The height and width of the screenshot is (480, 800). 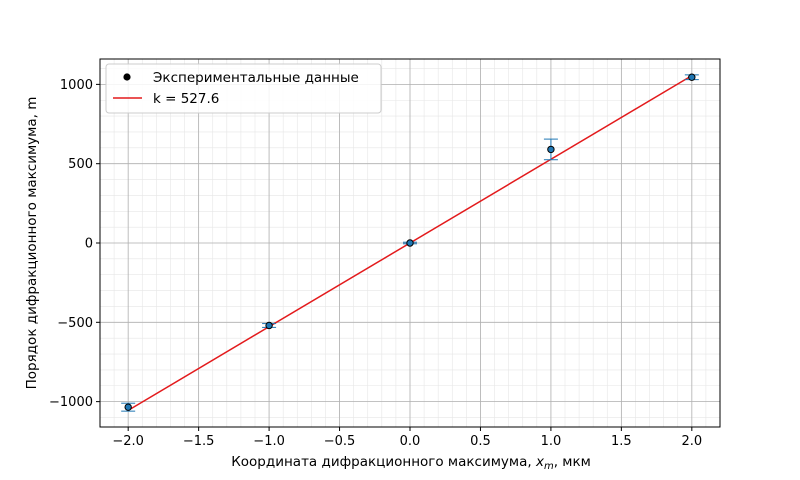 What do you see at coordinates (80, 164) in the screenshot?
I see `y-tick-label: 500` at bounding box center [80, 164].